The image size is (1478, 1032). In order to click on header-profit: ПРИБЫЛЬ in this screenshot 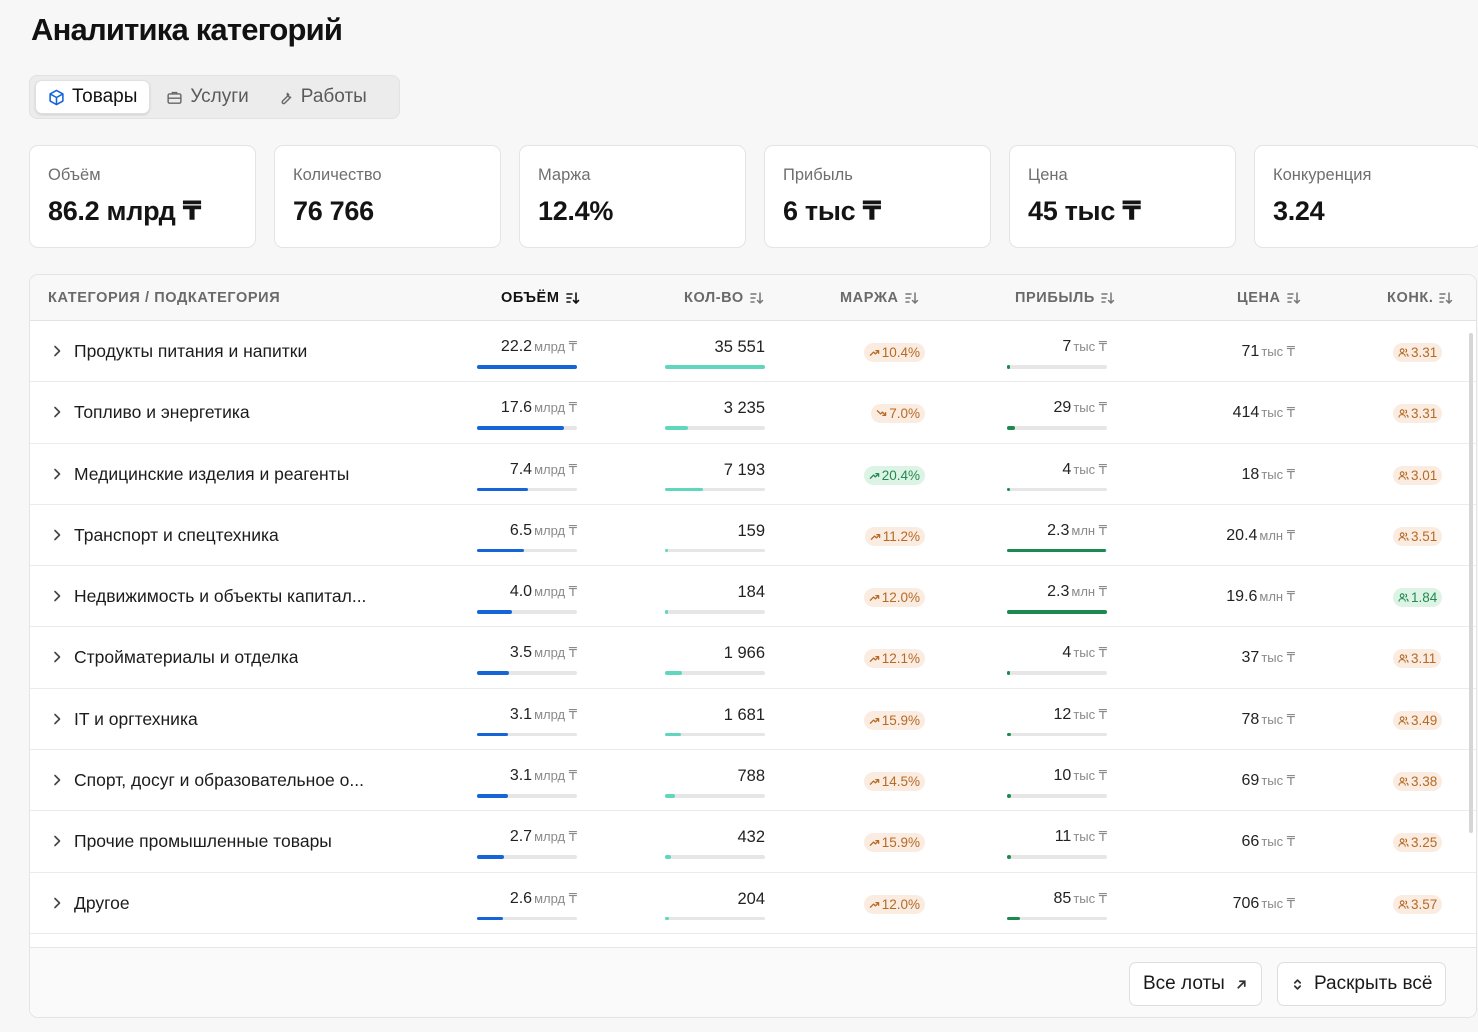, I will do `click(1065, 298)`.